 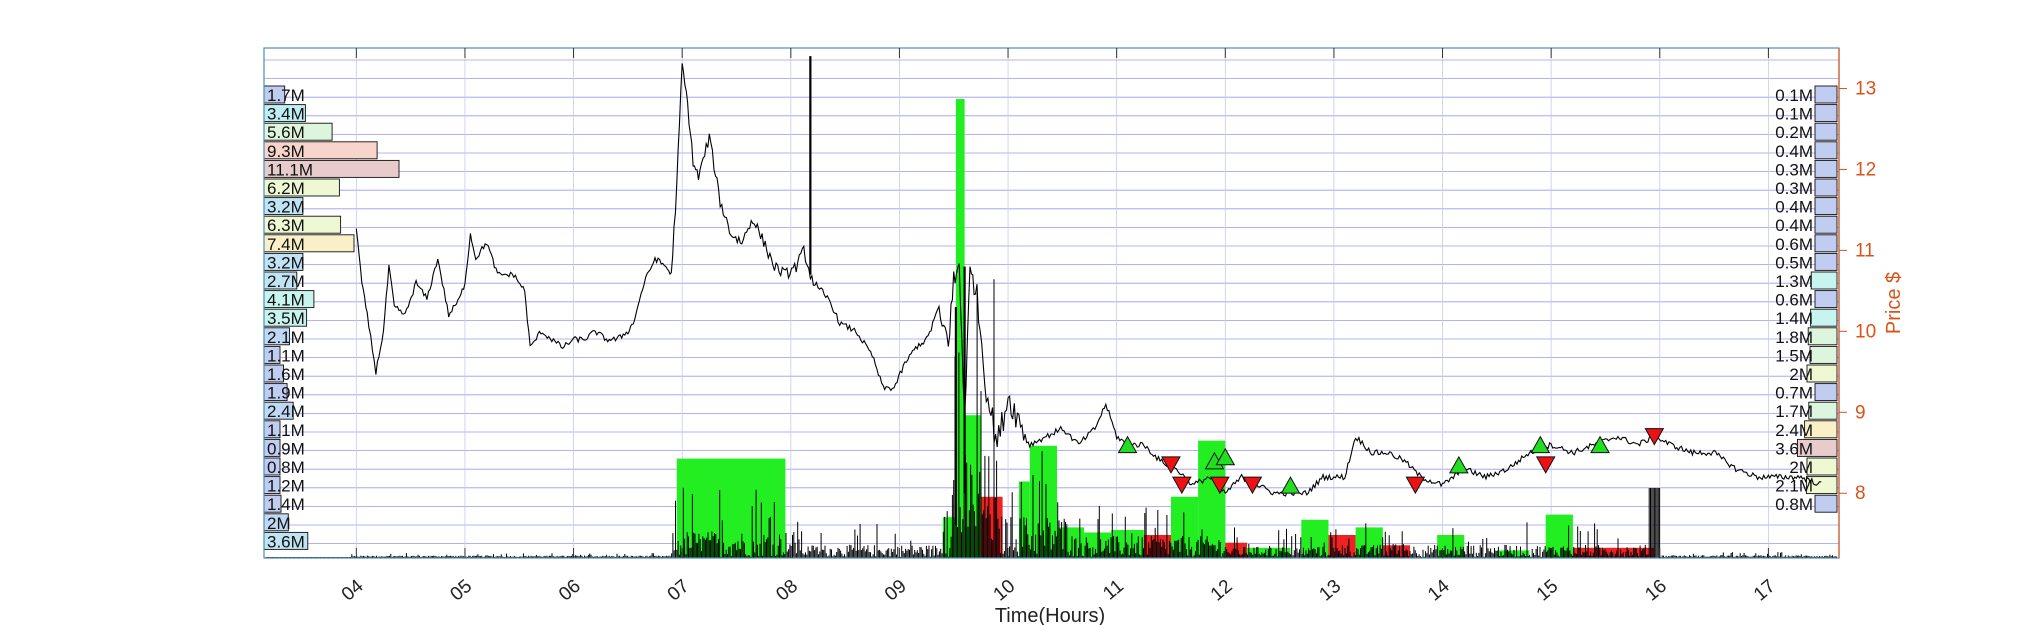 What do you see at coordinates (1330, 591) in the screenshot?
I see `x-tick-label: 13` at bounding box center [1330, 591].